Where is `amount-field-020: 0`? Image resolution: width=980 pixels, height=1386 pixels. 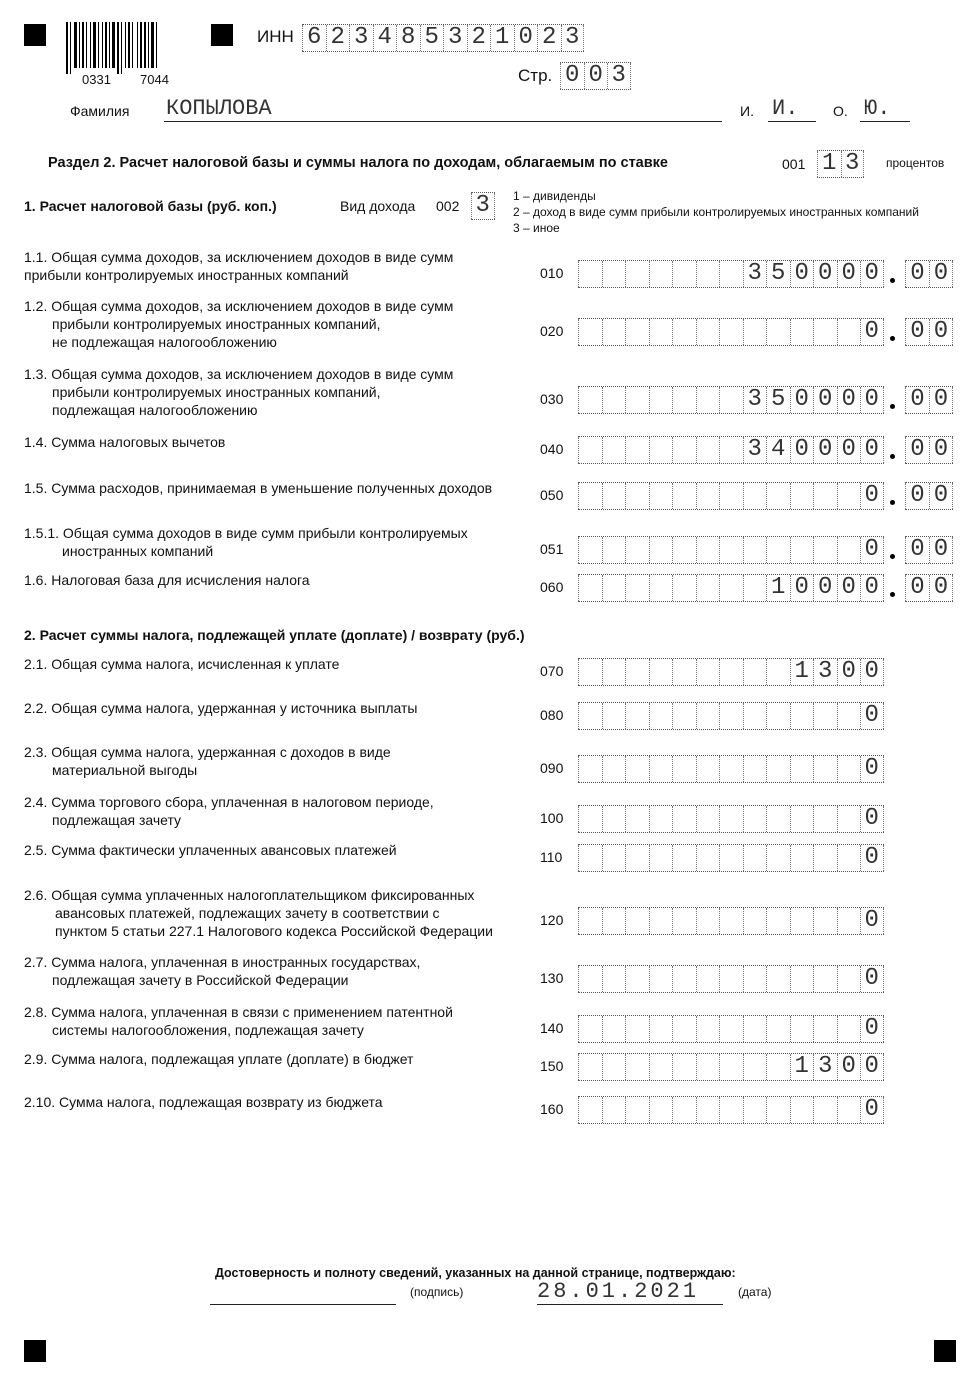
amount-field-020: 0 is located at coordinates (731, 332).